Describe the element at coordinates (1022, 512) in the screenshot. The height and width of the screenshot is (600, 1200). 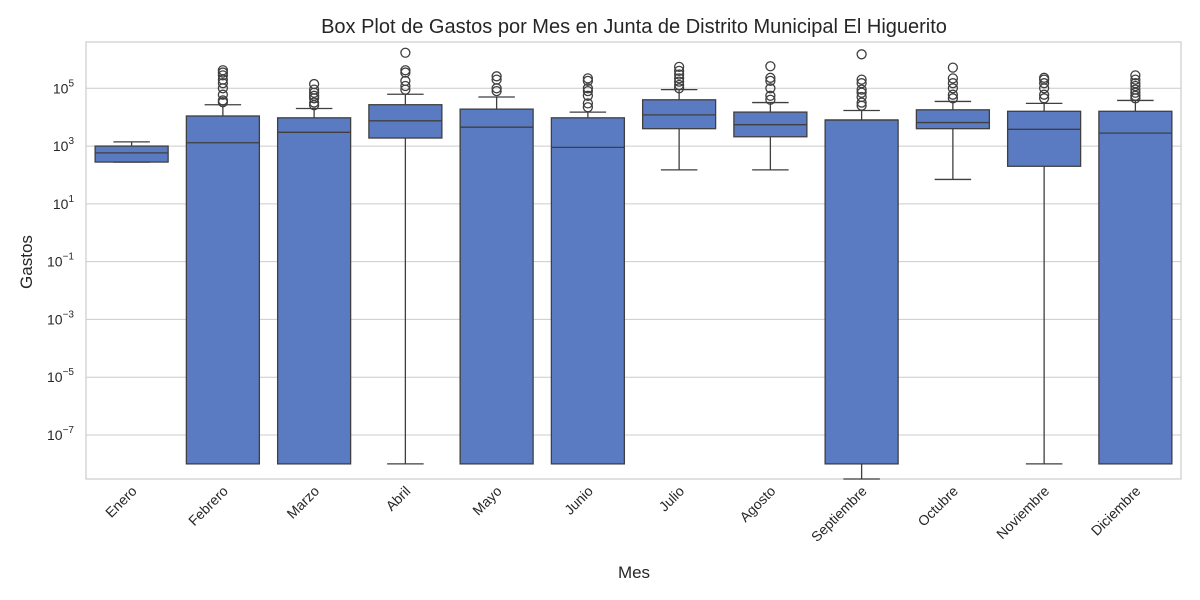
I see `x-tick-label: Noviembre` at that location.